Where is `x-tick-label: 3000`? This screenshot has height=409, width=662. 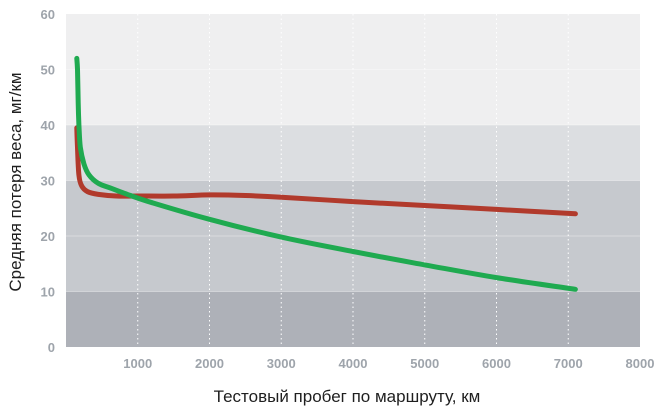
x-tick-label: 3000 is located at coordinates (281, 363).